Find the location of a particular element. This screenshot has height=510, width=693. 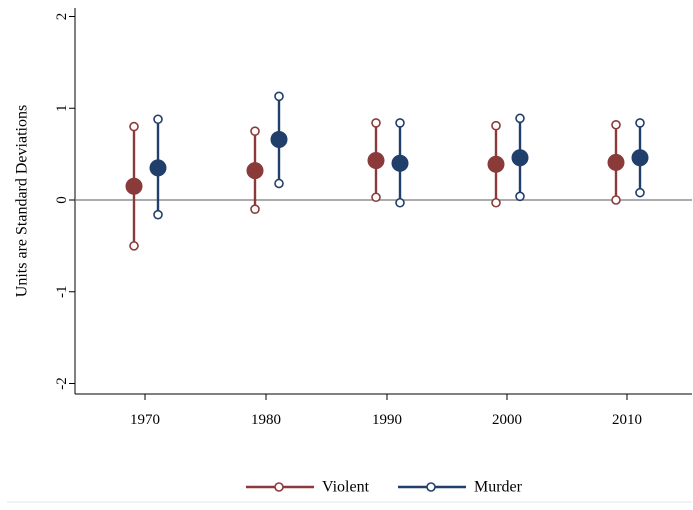

legend-violent-label: Violent is located at coordinates (346, 487).